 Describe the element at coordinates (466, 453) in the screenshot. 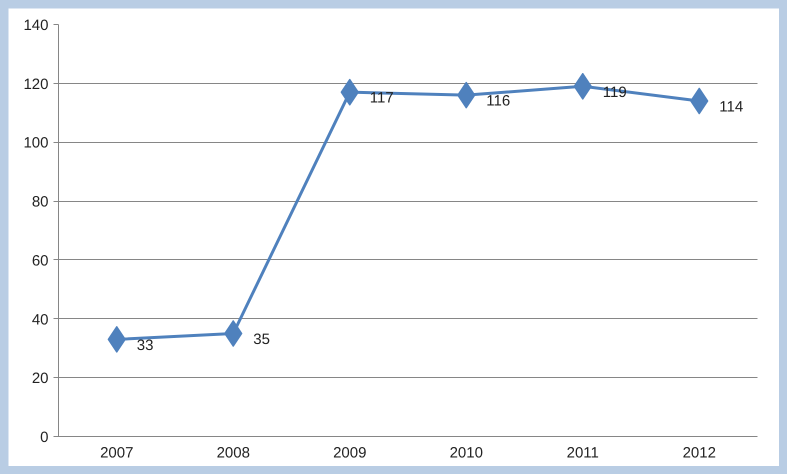

I see `x-tick-label: 2010` at that location.